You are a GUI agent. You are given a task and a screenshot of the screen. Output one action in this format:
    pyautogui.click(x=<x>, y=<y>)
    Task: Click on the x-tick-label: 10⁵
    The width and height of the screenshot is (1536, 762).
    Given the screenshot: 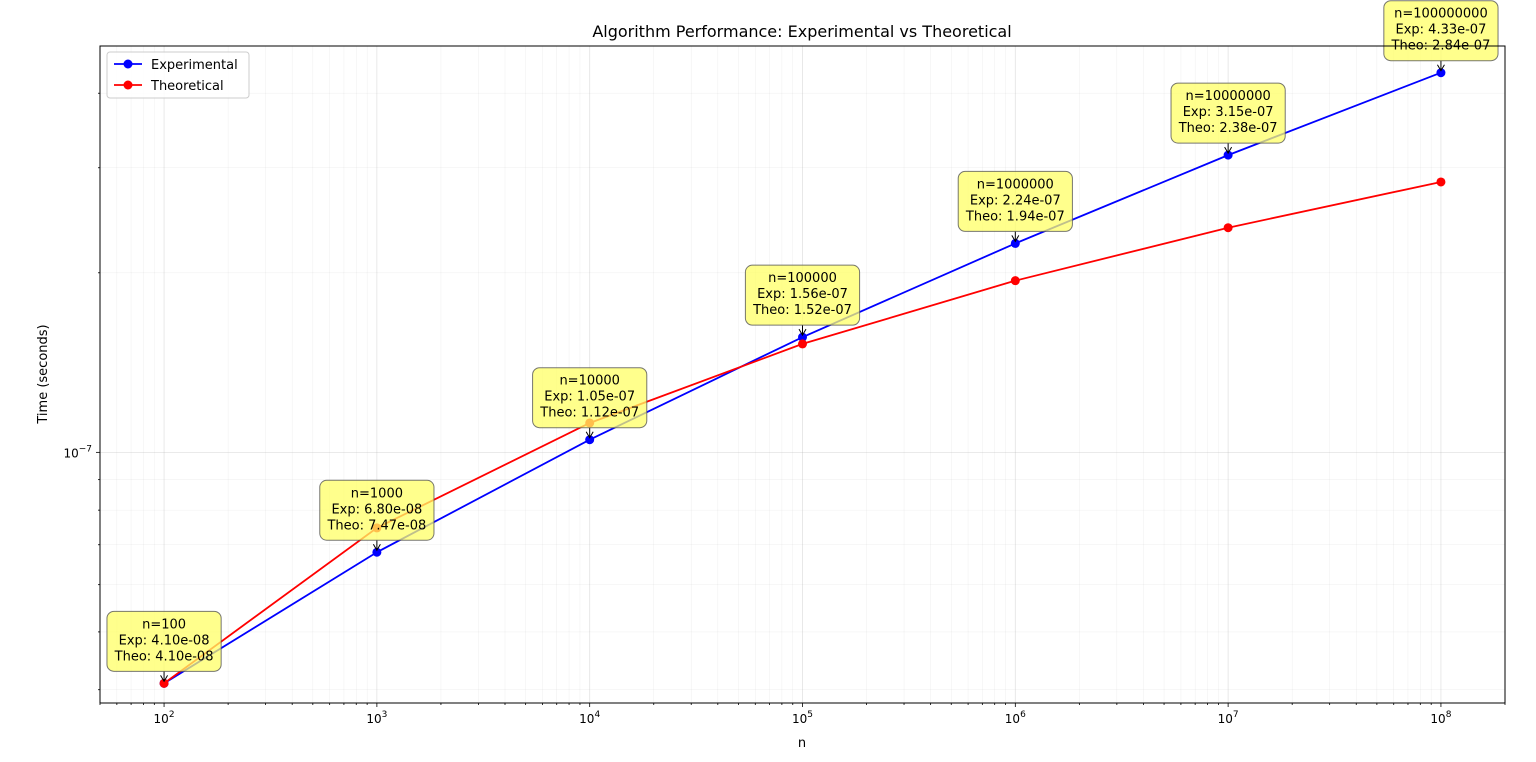 What is the action you would take?
    pyautogui.click(x=802, y=718)
    